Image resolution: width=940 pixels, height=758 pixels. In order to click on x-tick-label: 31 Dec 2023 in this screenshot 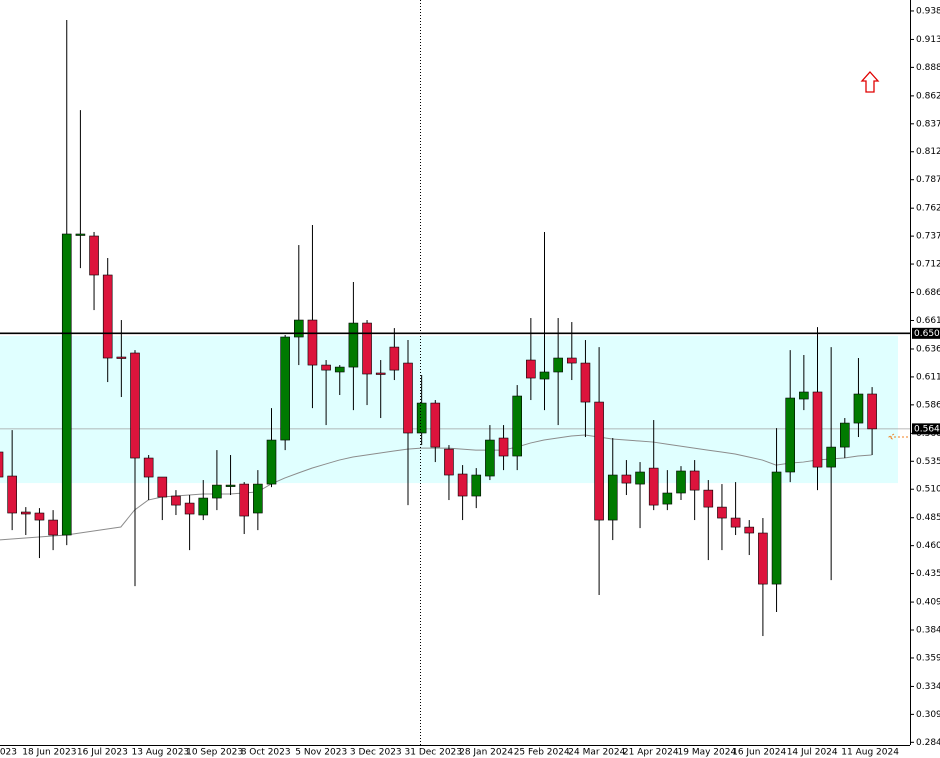, I will do `click(434, 753)`.